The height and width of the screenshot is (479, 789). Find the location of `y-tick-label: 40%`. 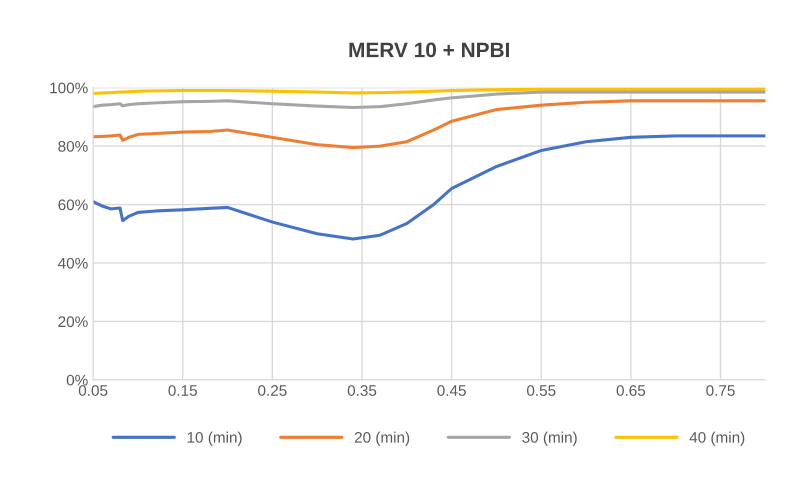

y-tick-label: 40% is located at coordinates (73, 263).